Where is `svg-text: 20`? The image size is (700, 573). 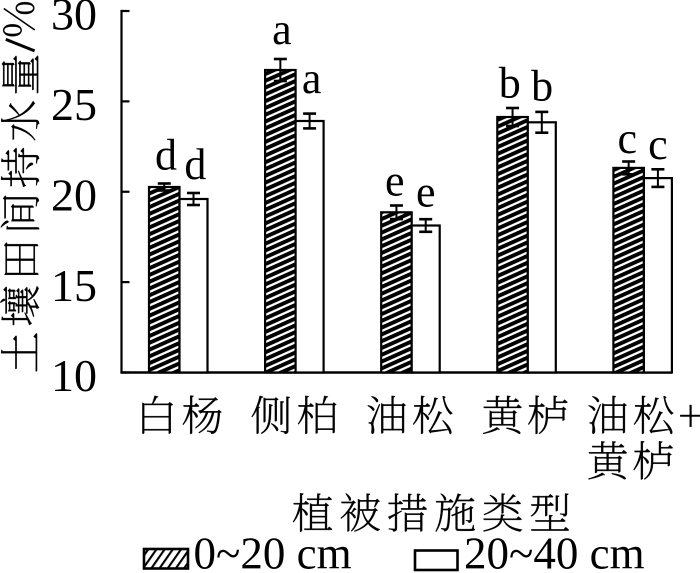 svg-text: 20 is located at coordinates (74, 194).